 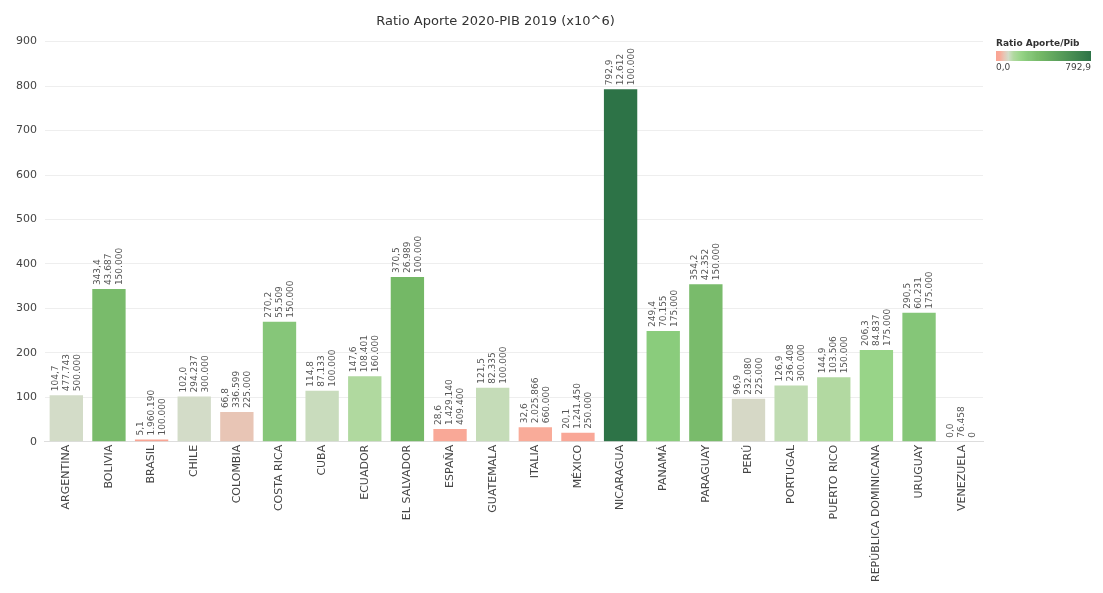 What do you see at coordinates (449, 402) in the screenshot?
I see `data-label: 28,6 1.429.140 409.400` at bounding box center [449, 402].